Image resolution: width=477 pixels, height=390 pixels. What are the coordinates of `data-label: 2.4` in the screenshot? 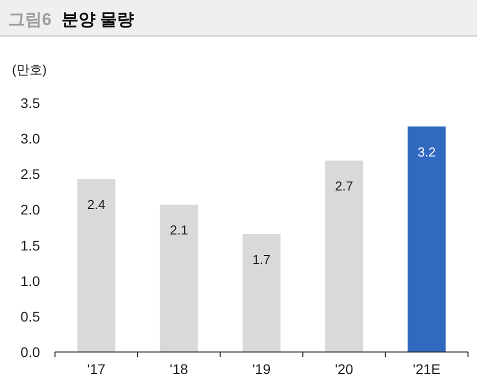 It's located at (96, 204).